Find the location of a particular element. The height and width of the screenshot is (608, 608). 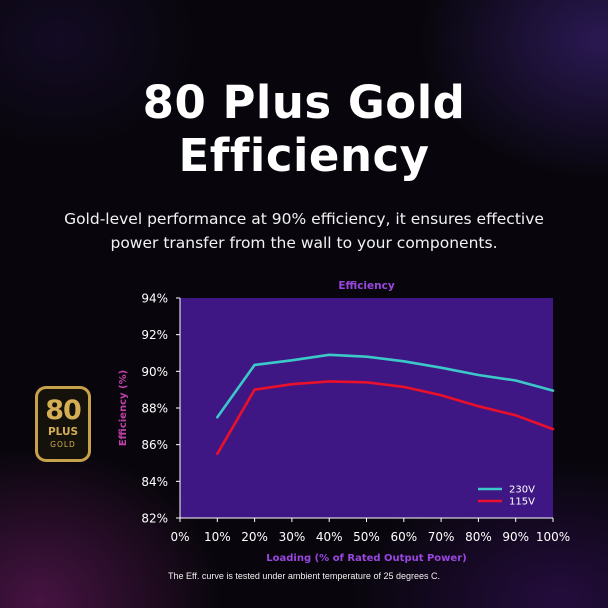

y-tick-label: 86% is located at coordinates (154, 445).